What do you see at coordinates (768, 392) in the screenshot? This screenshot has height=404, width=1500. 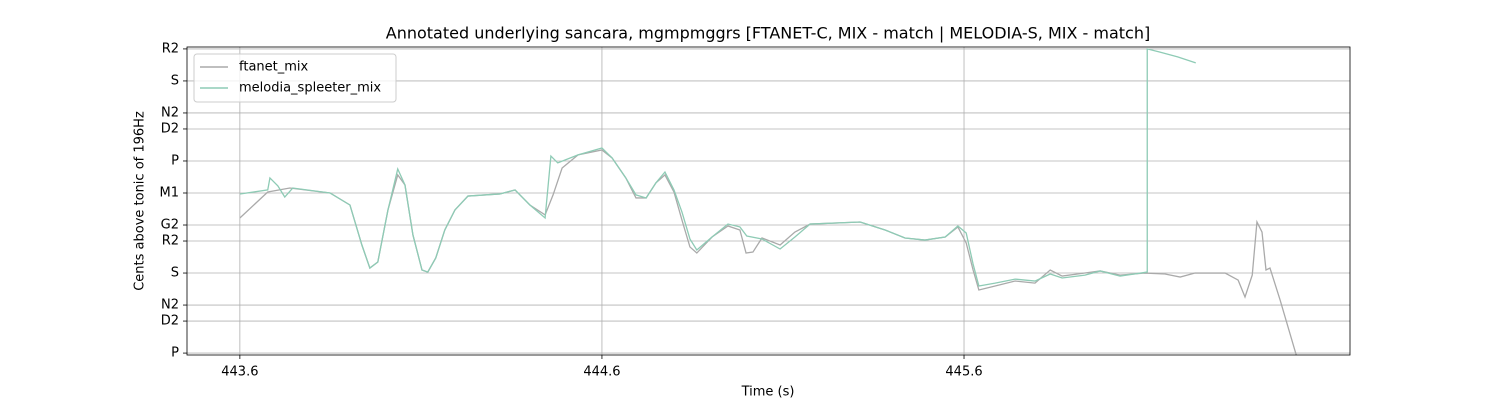 I see `x-axis-label: Time (s)` at bounding box center [768, 392].